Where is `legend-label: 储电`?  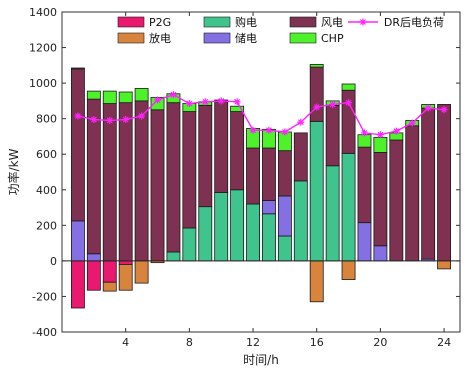 legend-label: 储电 is located at coordinates (246, 38).